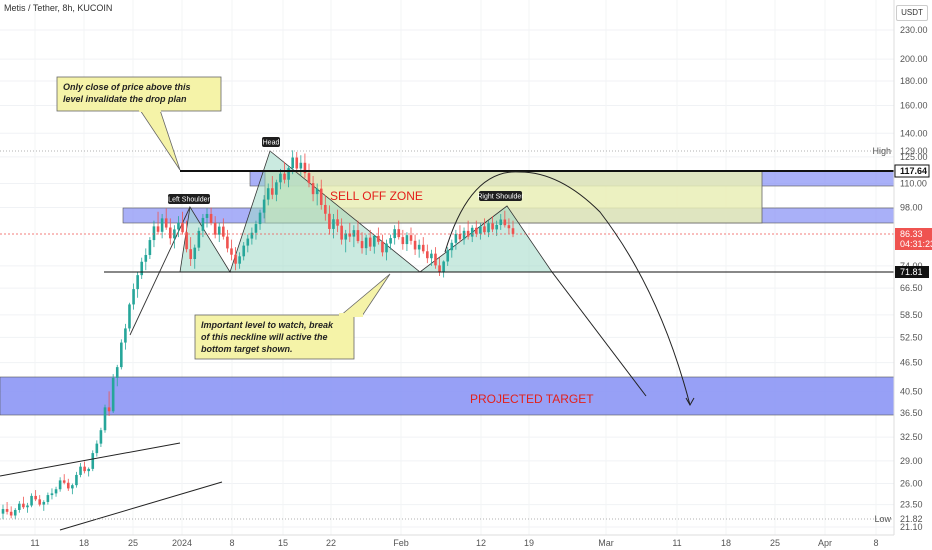 The width and height of the screenshot is (932, 550). What do you see at coordinates (160, 140) in the screenshot?
I see `note-top-pointer` at bounding box center [160, 140].